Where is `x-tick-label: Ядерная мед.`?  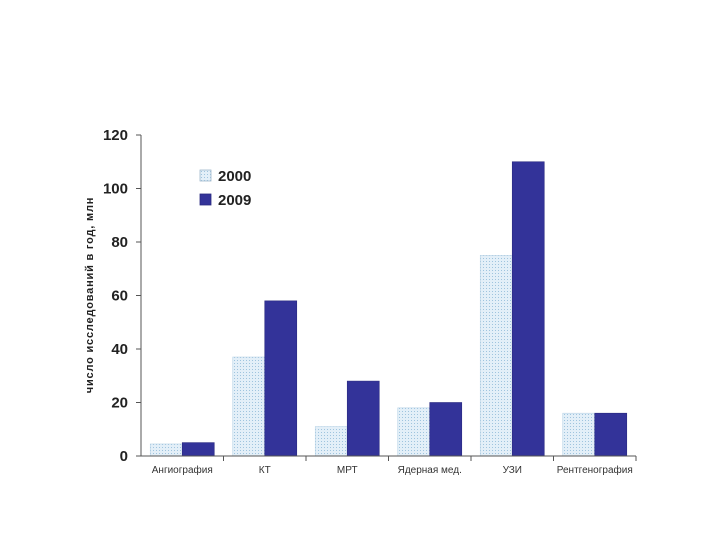
x-tick-label: Ядерная мед. is located at coordinates (430, 470).